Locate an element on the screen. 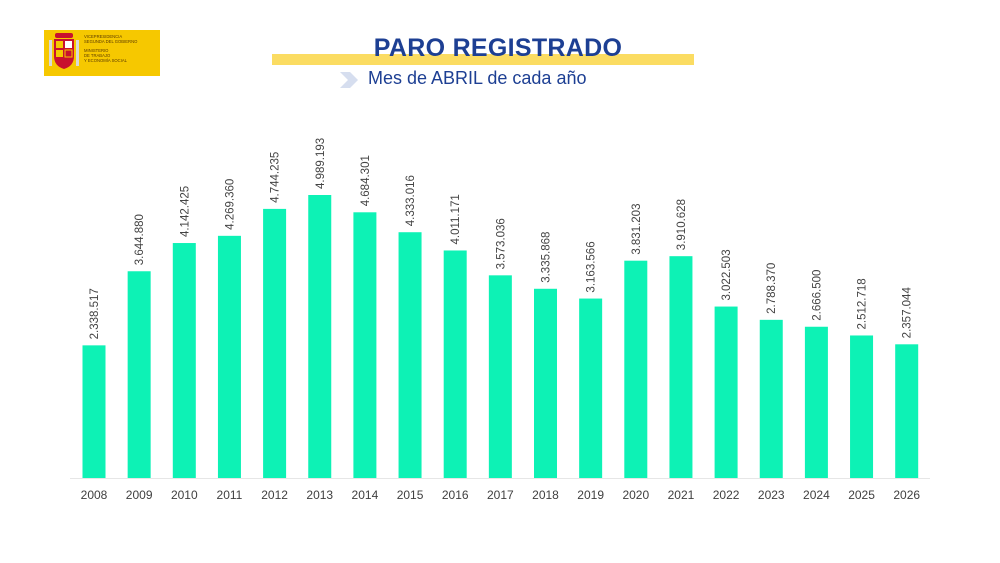 Image resolution: width=1000 pixels, height=563 pixels. bar-2009 is located at coordinates (139, 374).